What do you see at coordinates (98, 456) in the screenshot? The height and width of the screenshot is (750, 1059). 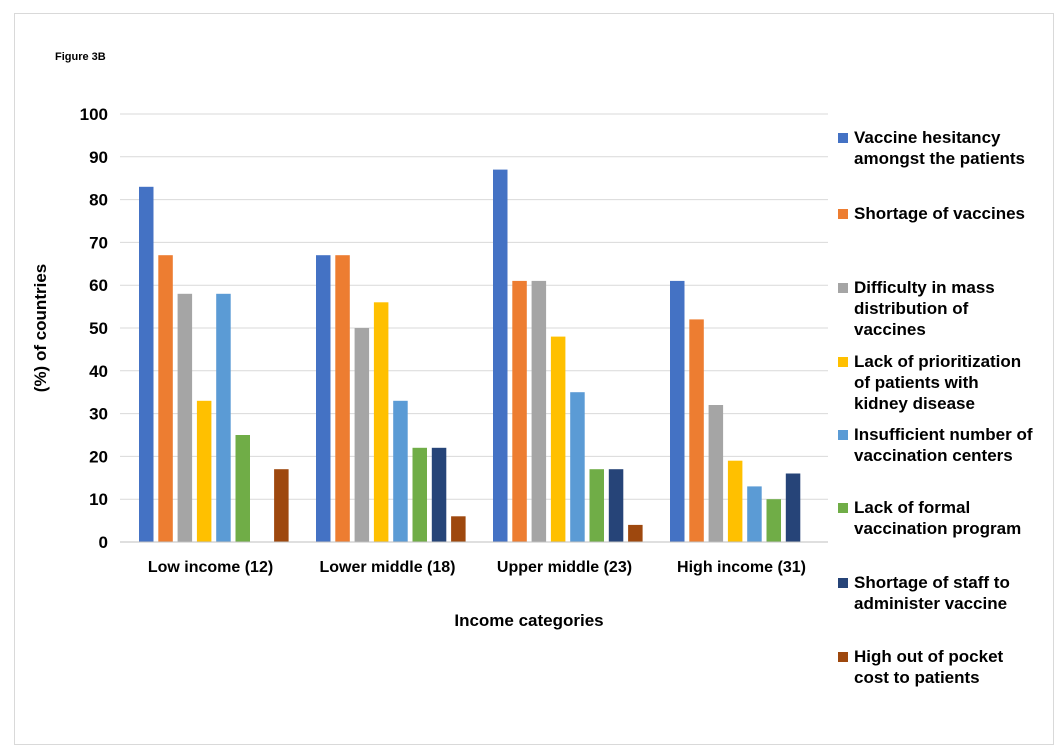 I see `y-tick-label: 20` at bounding box center [98, 456].